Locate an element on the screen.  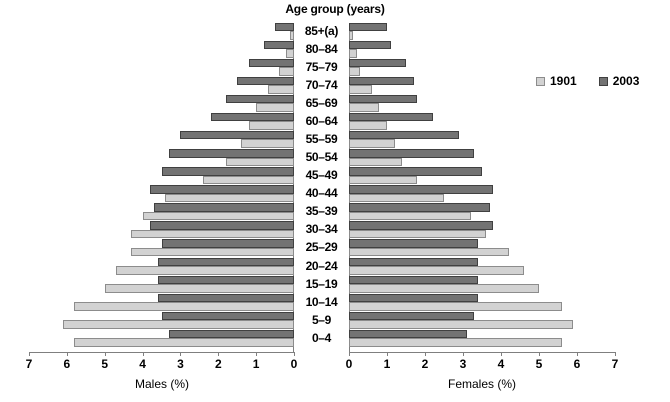
age-group-label-15-19: 15–19 is located at coordinates (321, 283).